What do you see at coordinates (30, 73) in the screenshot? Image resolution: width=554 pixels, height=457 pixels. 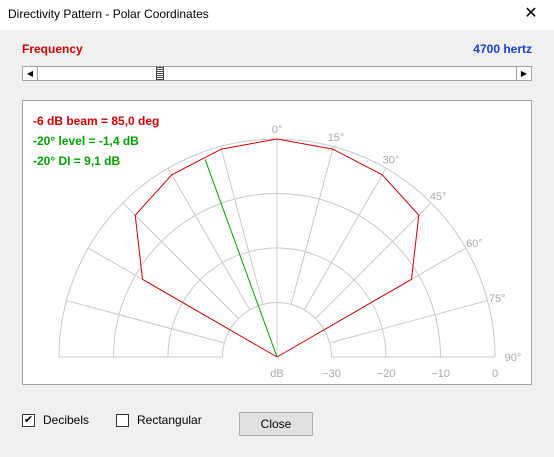 I see `scroll-left-icon: ◀` at bounding box center [30, 73].